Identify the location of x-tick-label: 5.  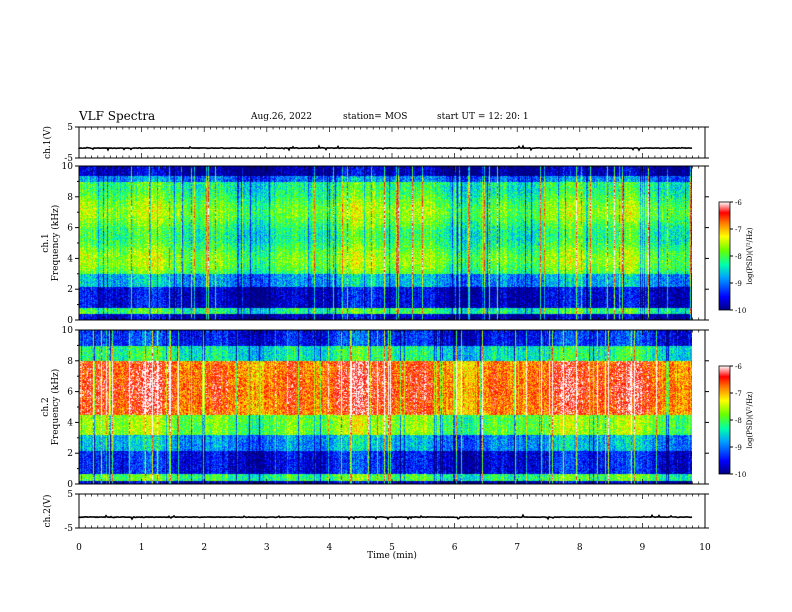
(392, 548).